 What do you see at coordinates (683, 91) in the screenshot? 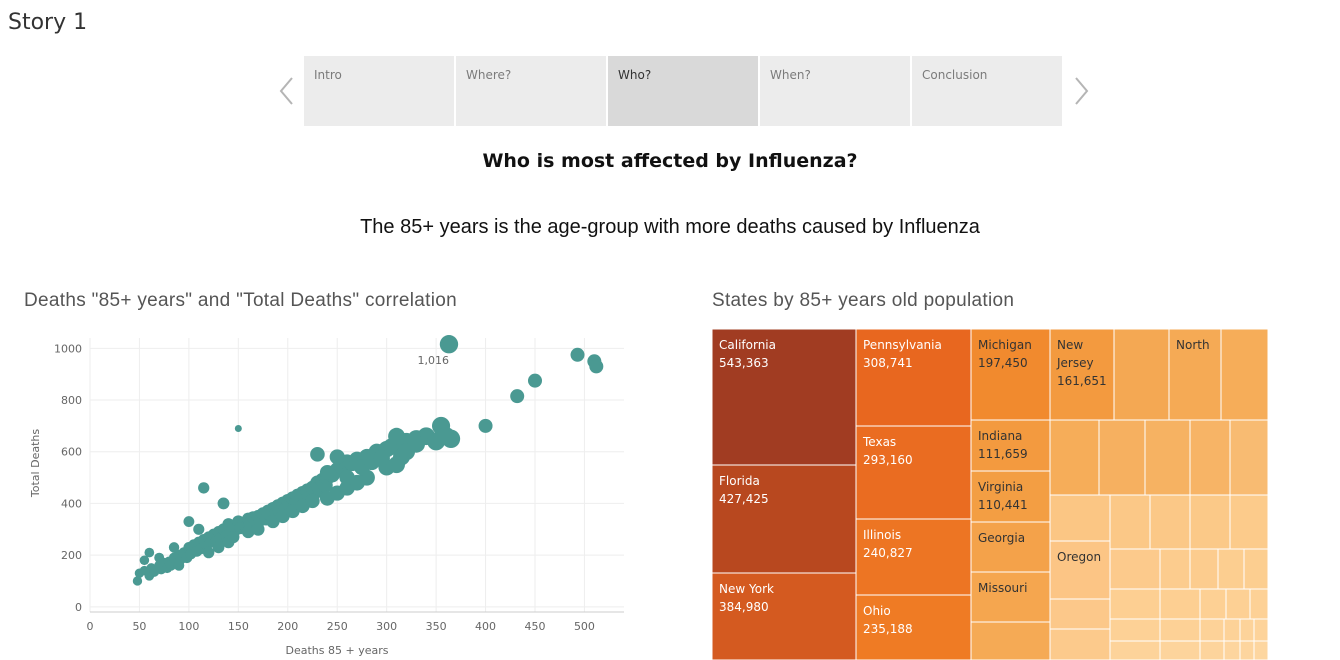
I see `tab-who: Who?` at bounding box center [683, 91].